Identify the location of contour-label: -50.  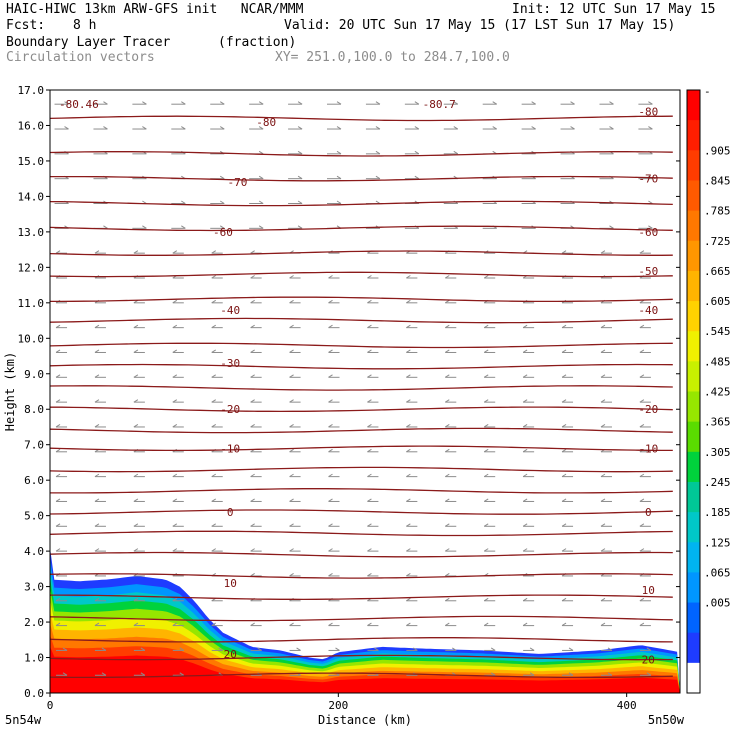
(648, 271).